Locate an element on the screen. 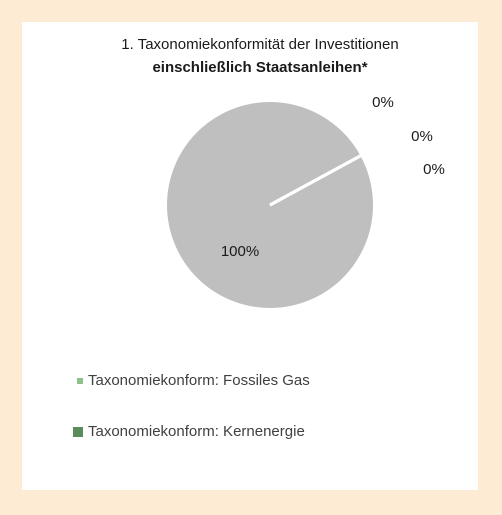  legend-label: Taxonomiekonform: Kernenergie is located at coordinates (196, 431).